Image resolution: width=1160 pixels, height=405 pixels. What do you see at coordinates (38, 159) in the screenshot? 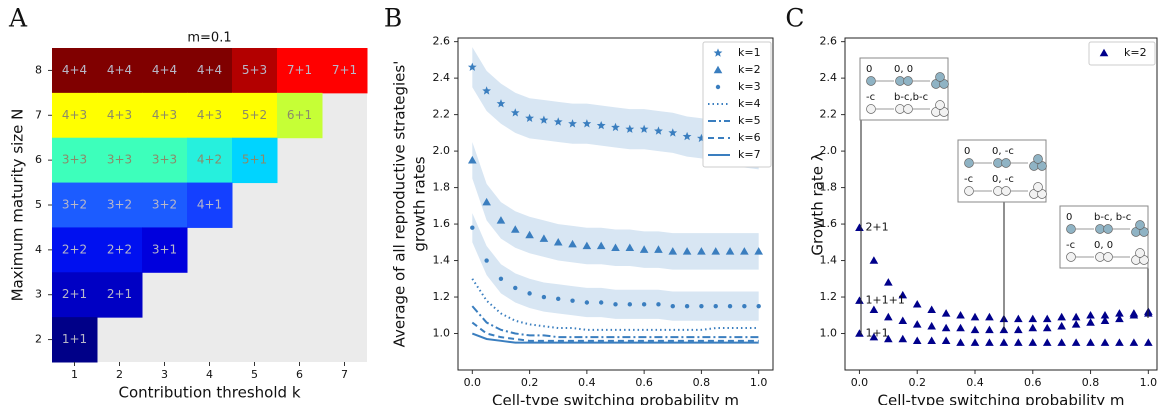
I see `y-tick-label: 6` at bounding box center [38, 159].